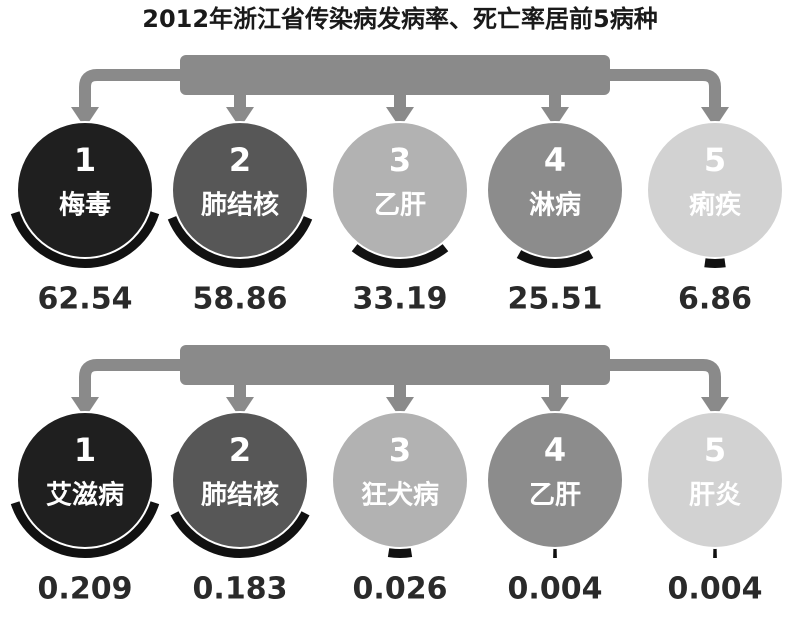 The image size is (800, 637). Describe the element at coordinates (715, 299) in the screenshot. I see `value-label: 6.86` at that location.